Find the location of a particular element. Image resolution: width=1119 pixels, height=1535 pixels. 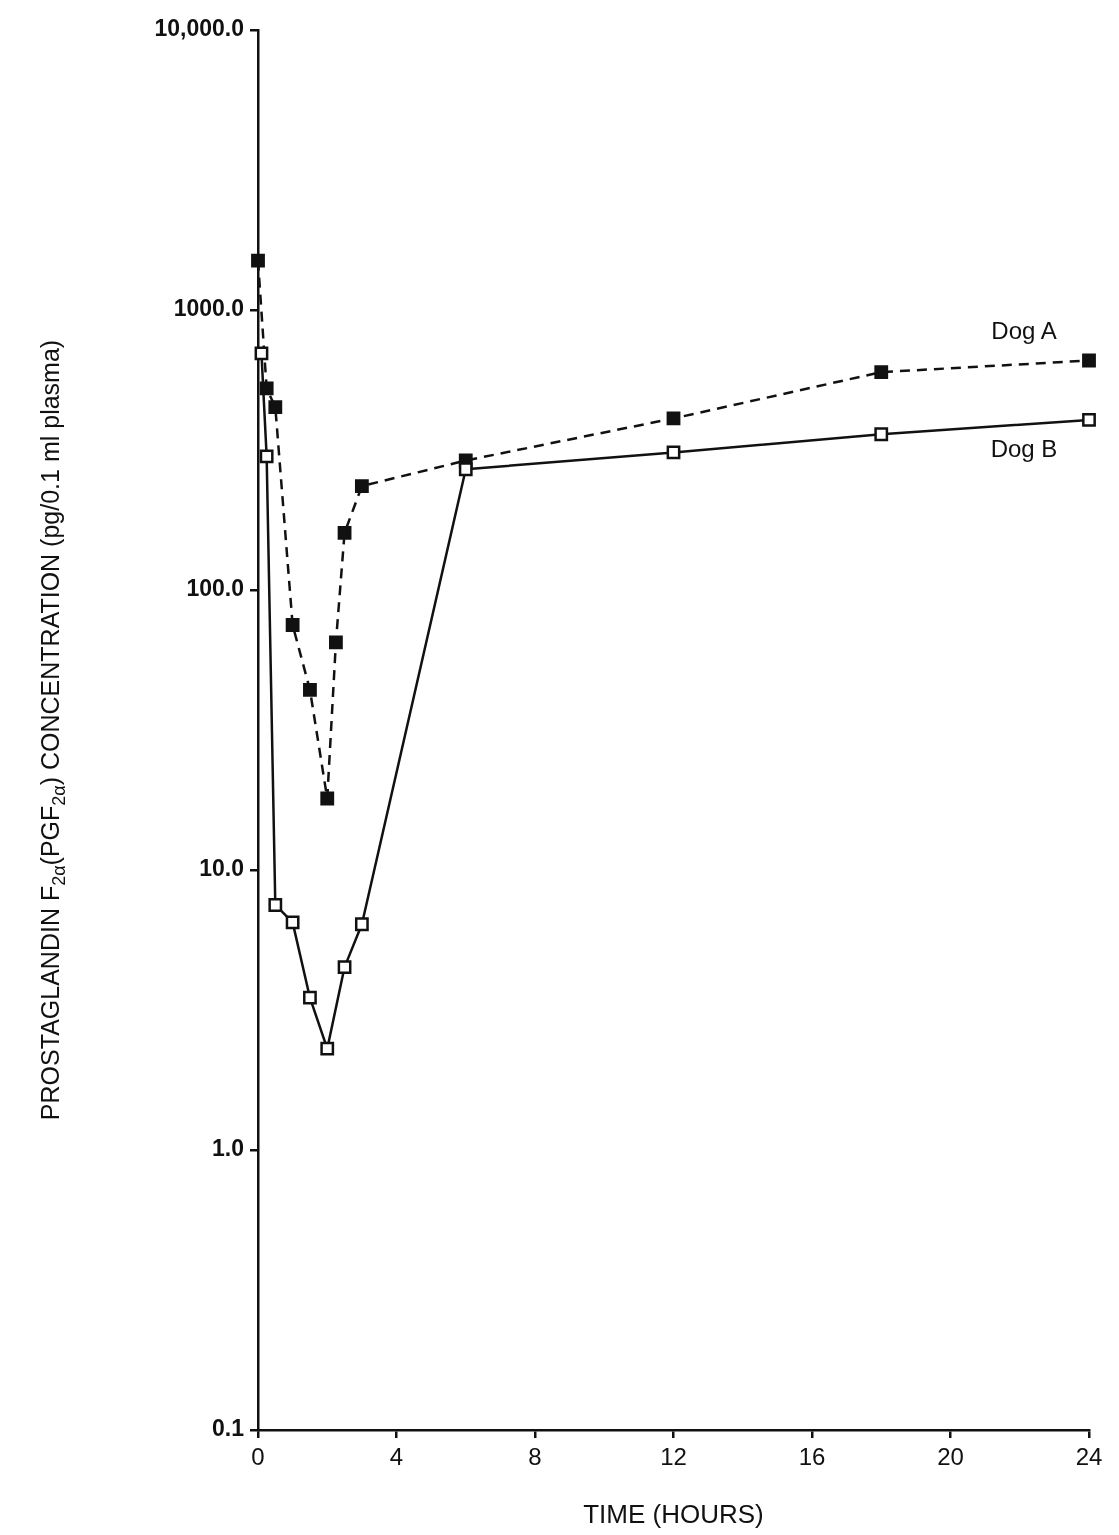

y-tick-label: 1000.0 is located at coordinates (208, 308).